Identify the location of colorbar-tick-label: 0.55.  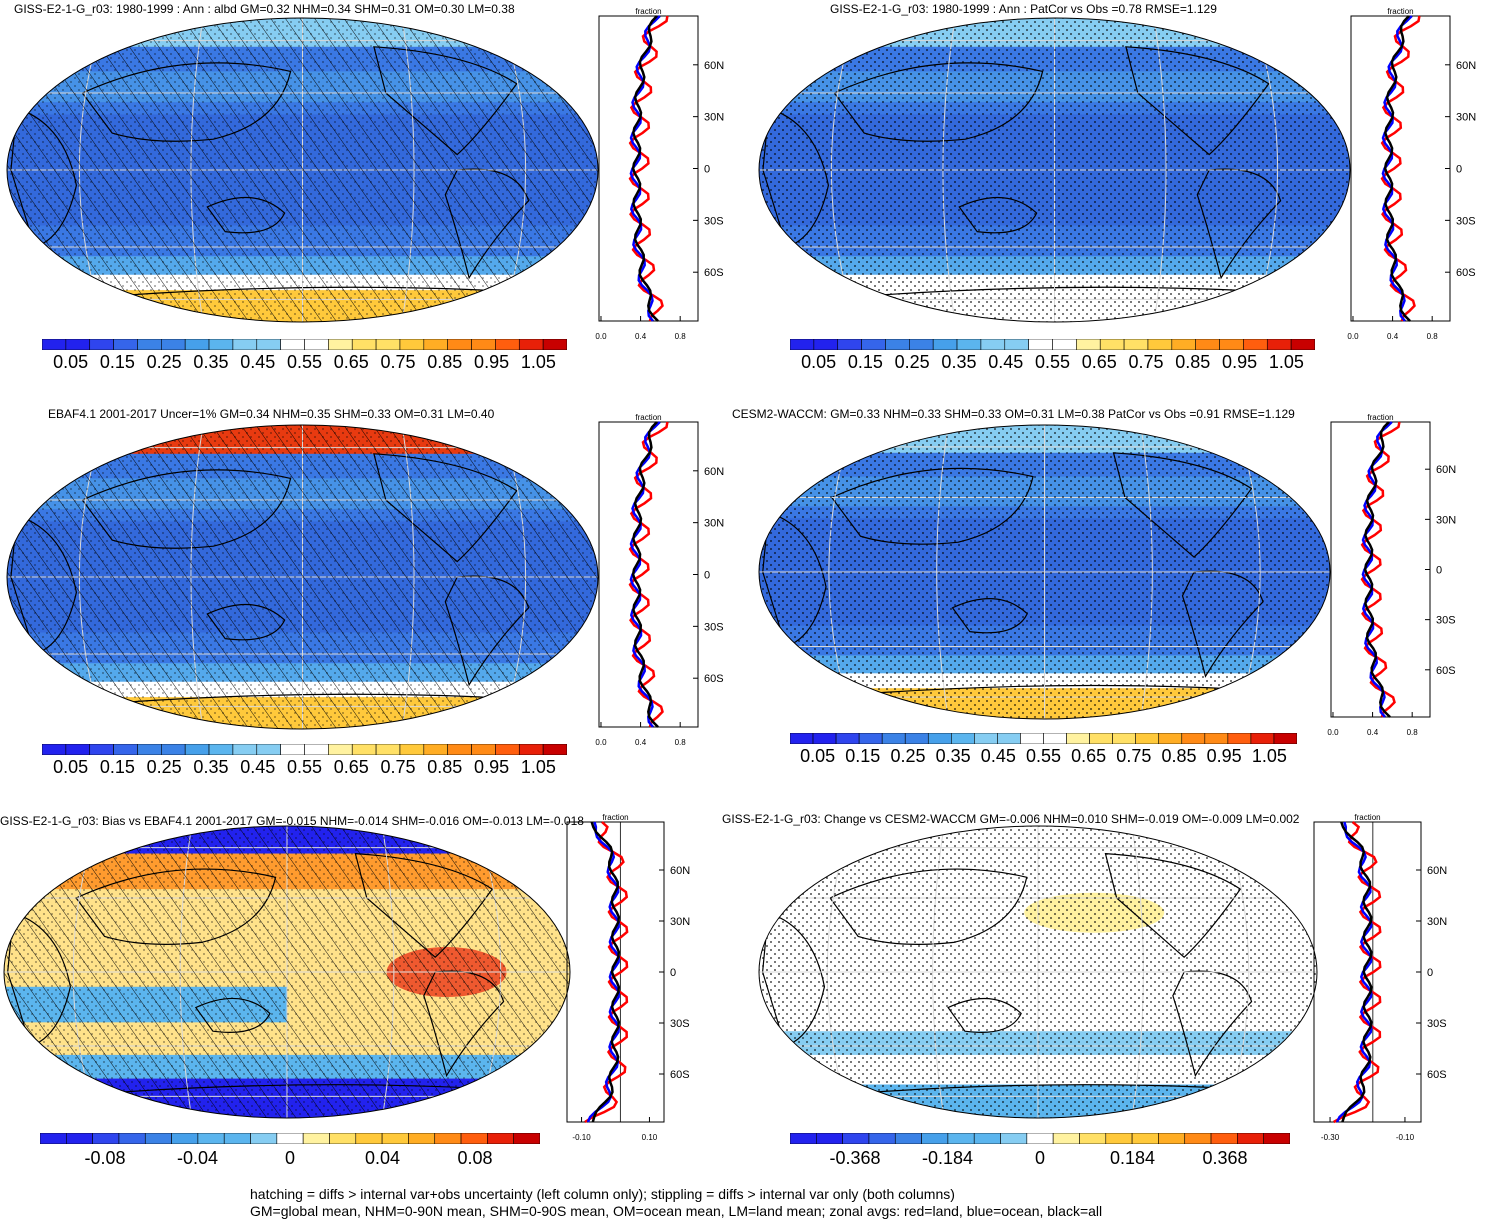
(1043, 756).